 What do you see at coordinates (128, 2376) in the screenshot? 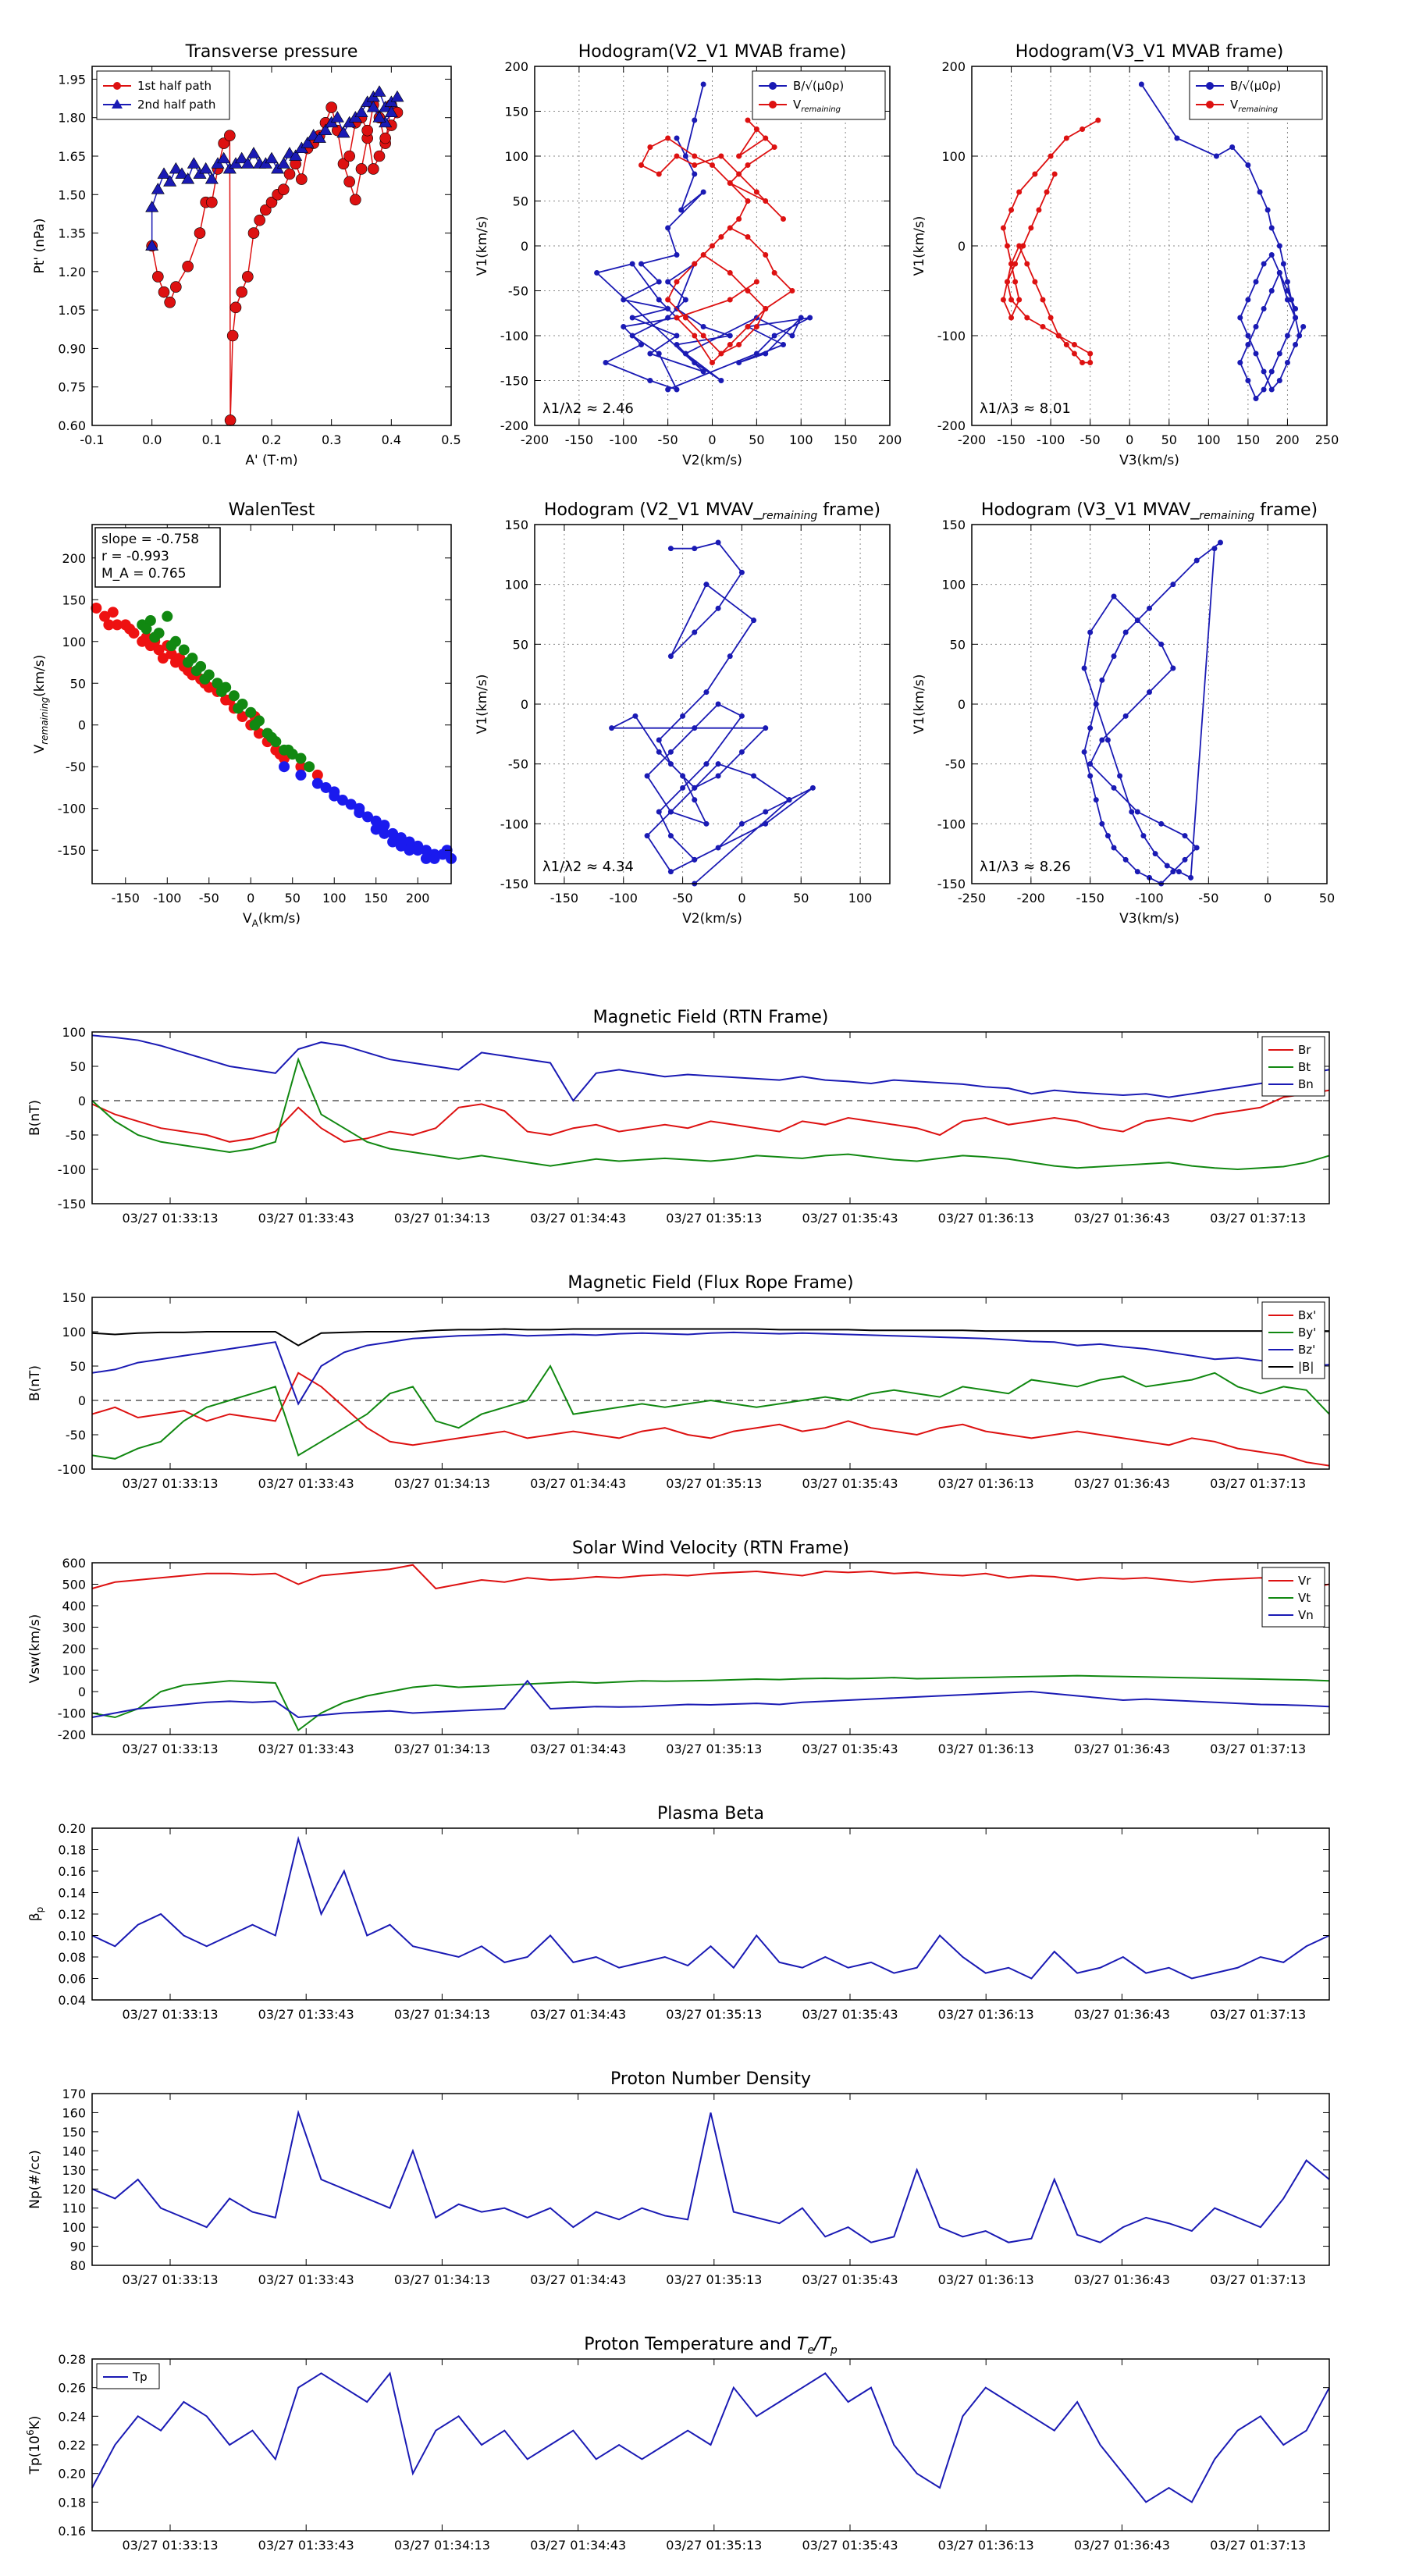
I see `legend: Tp` at bounding box center [128, 2376].